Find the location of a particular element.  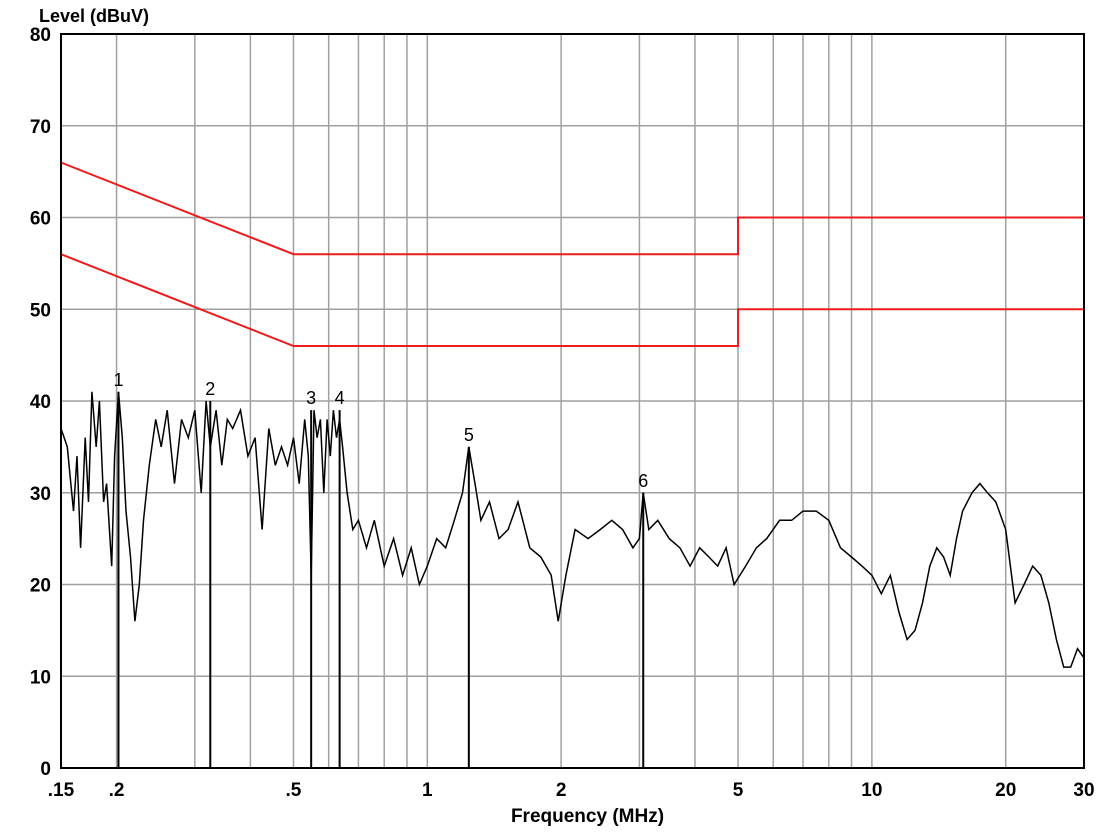

x-tick-label: .2 is located at coordinates (117, 790).